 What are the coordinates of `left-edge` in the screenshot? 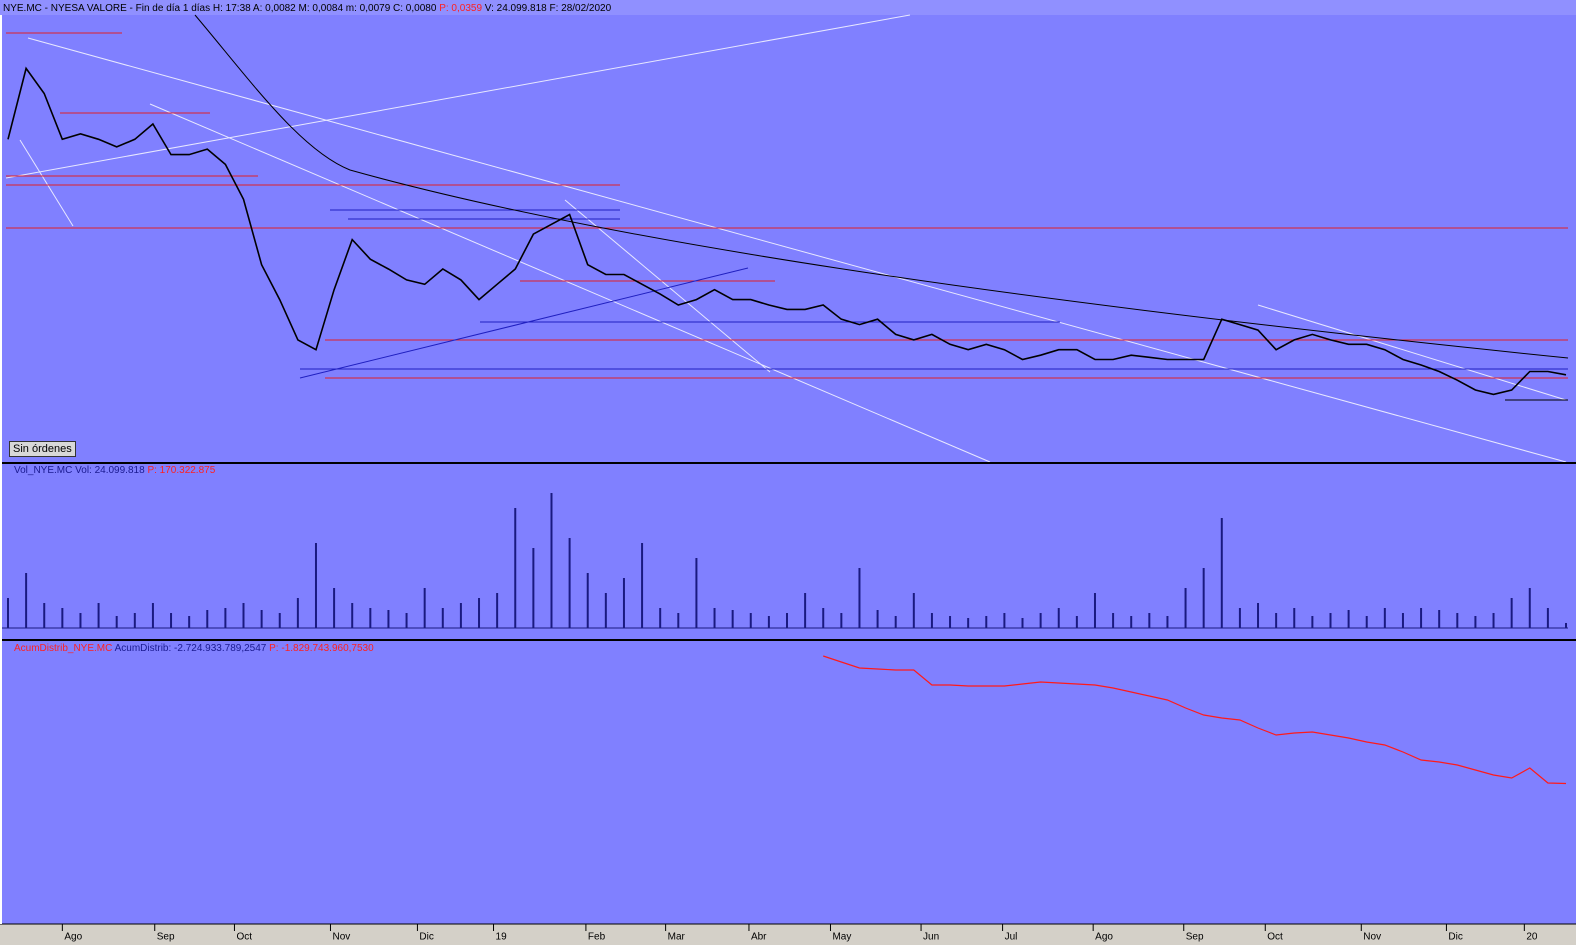 It's located at (1, 469).